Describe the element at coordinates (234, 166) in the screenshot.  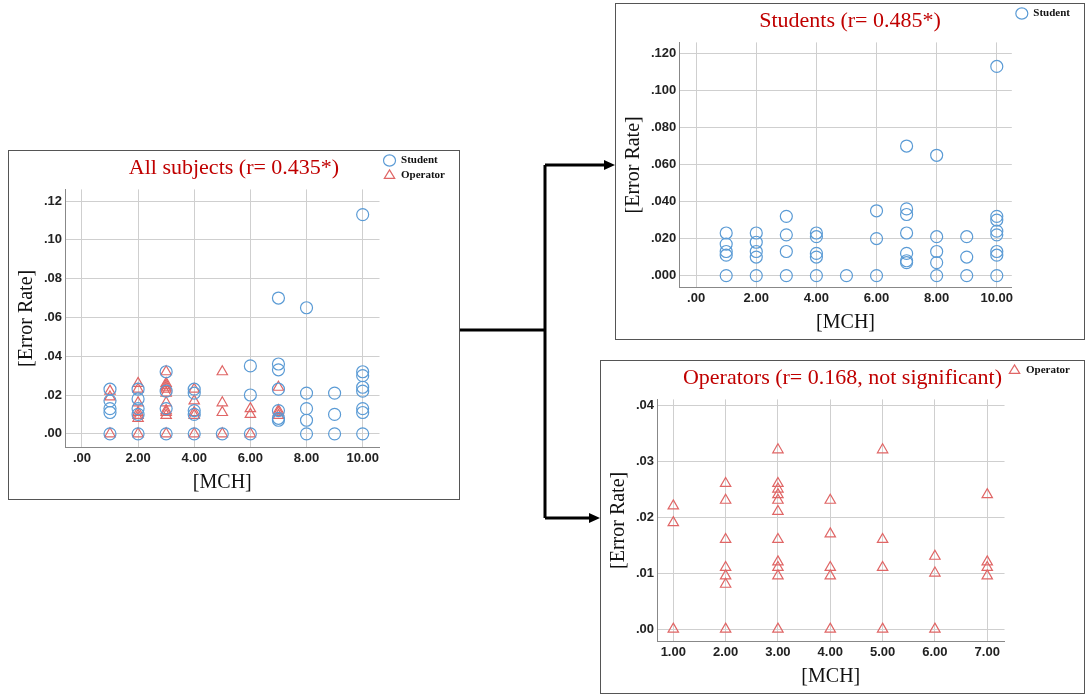
I see `chart-title: All subjects (r= 0.435*)` at that location.